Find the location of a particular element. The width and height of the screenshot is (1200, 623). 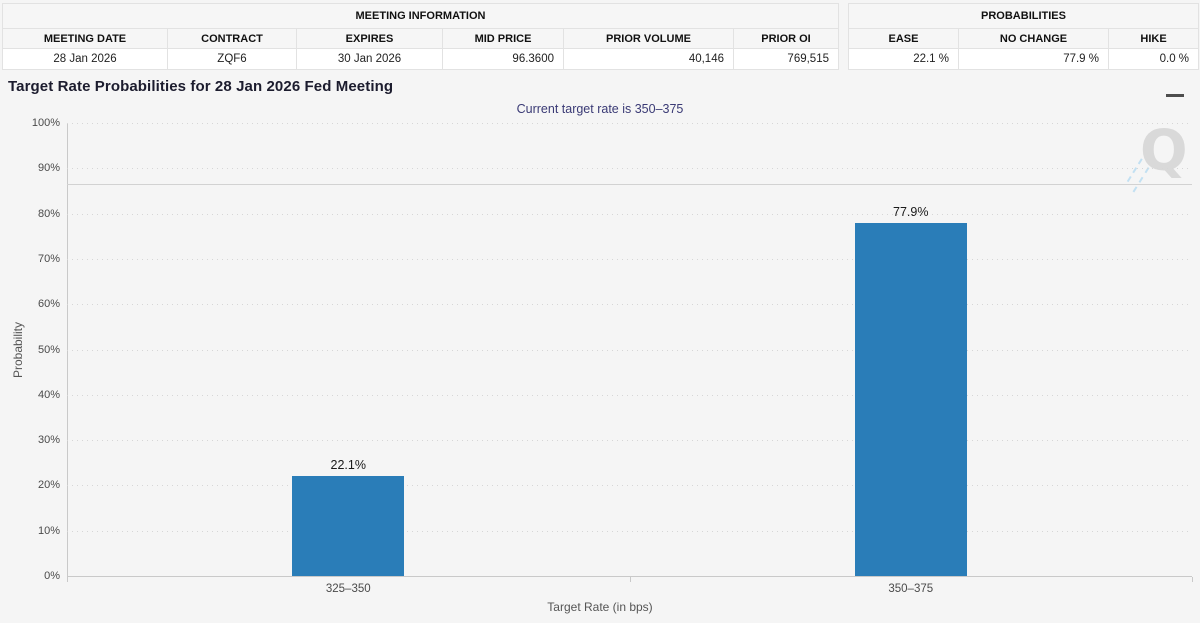

prior-oi-value: 769,515 is located at coordinates (786, 59).